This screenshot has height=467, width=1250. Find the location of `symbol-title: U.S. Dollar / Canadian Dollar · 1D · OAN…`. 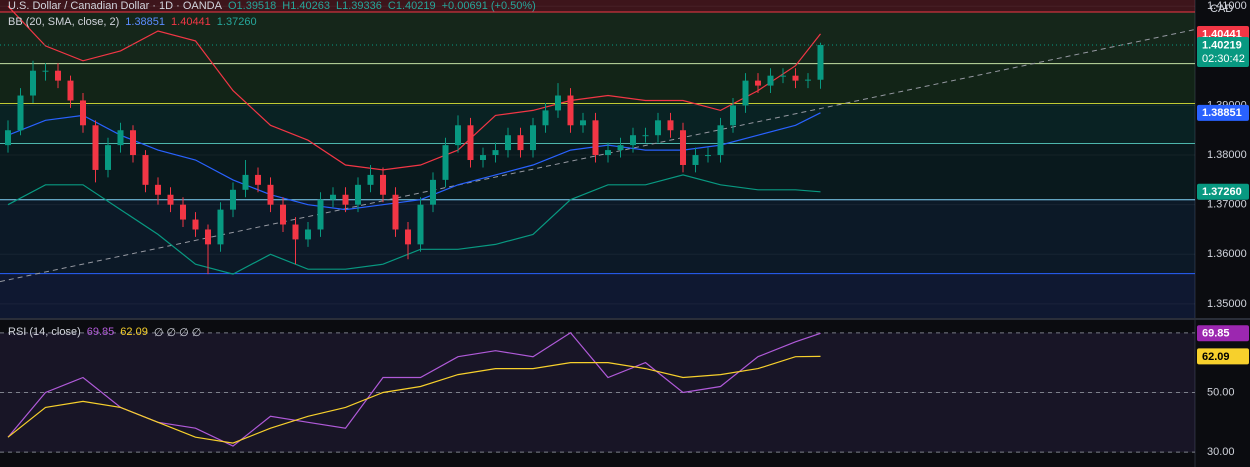

symbol-title: U.S. Dollar / Canadian Dollar · 1D · OAN… is located at coordinates (115, 6).